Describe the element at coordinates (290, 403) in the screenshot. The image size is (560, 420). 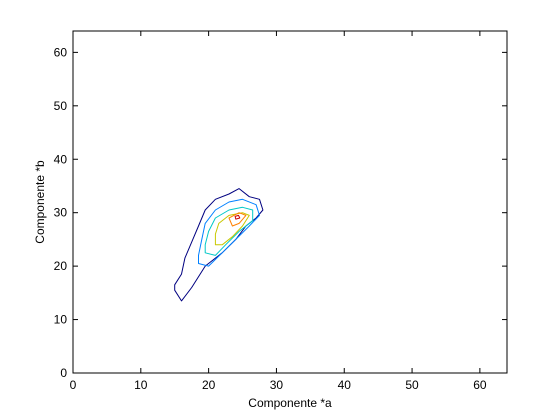
I see `x-axis-label: Componente *a` at that location.